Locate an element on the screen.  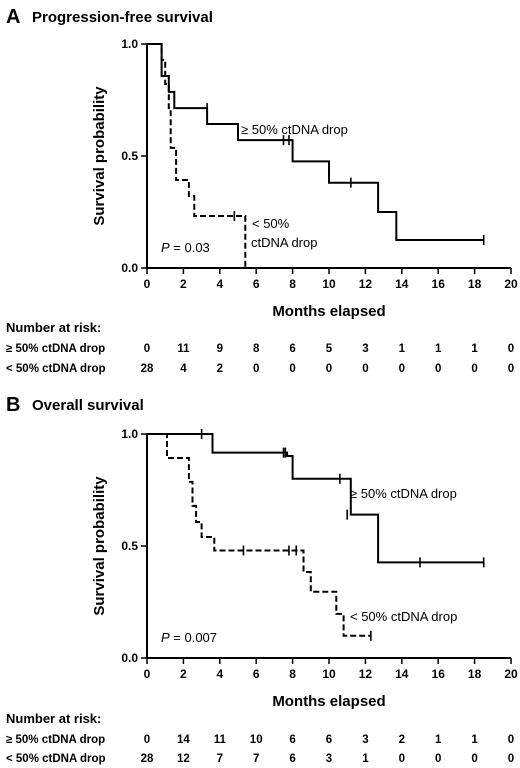
panel-a-letter: A is located at coordinates (13, 17).